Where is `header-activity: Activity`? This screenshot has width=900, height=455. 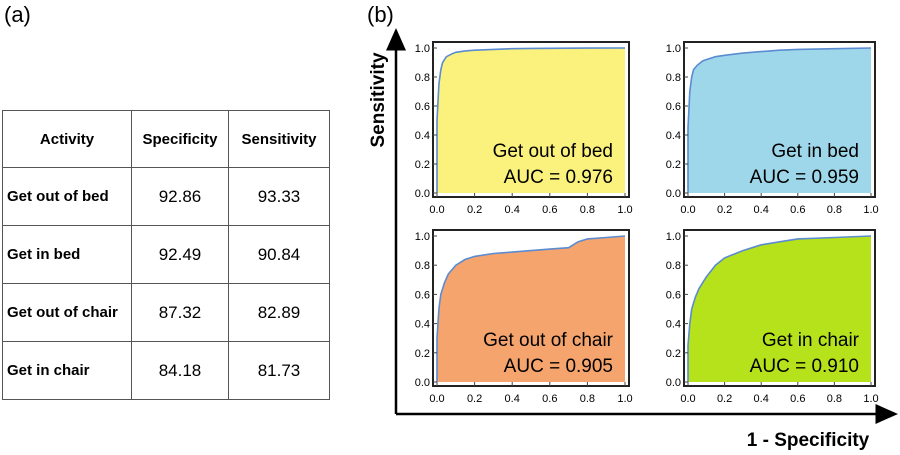 header-activity: Activity is located at coordinates (67, 139).